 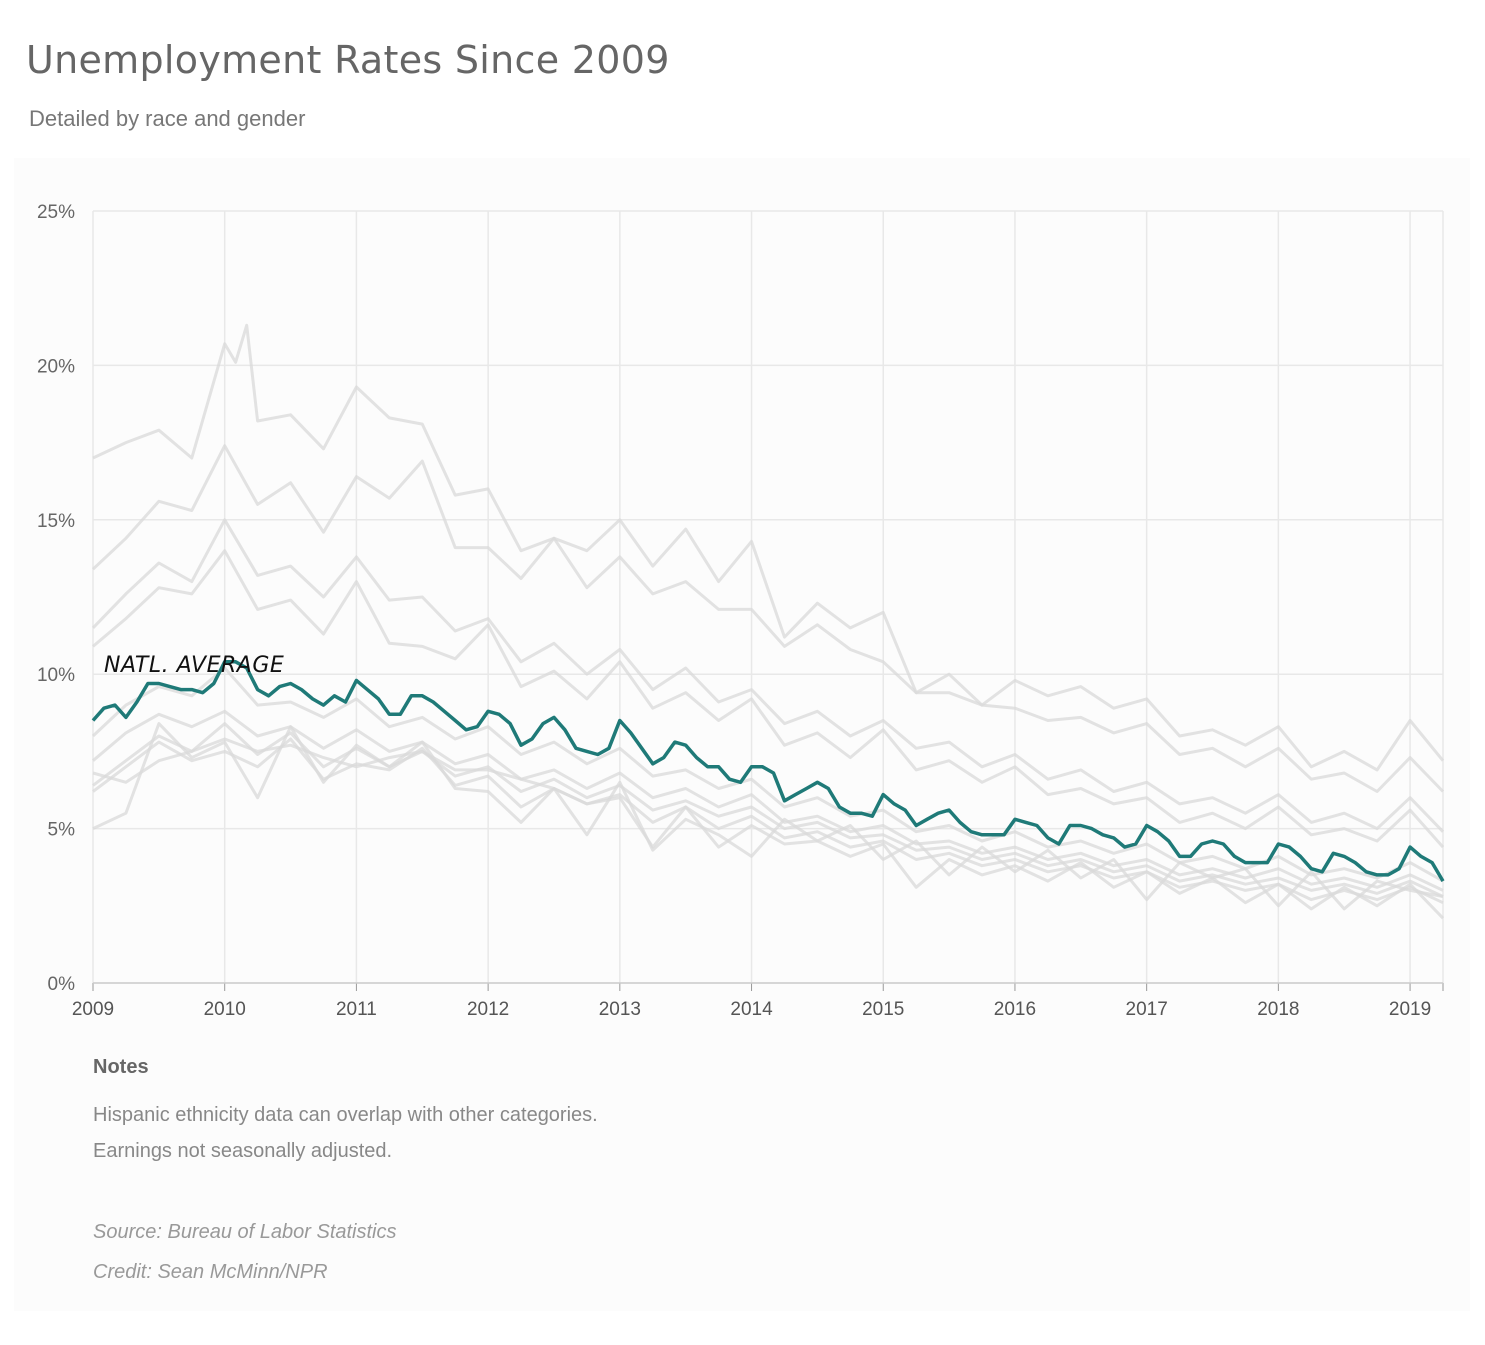 I want to click on page-title: Unemployment Rates Since 2009, so click(x=348, y=60).